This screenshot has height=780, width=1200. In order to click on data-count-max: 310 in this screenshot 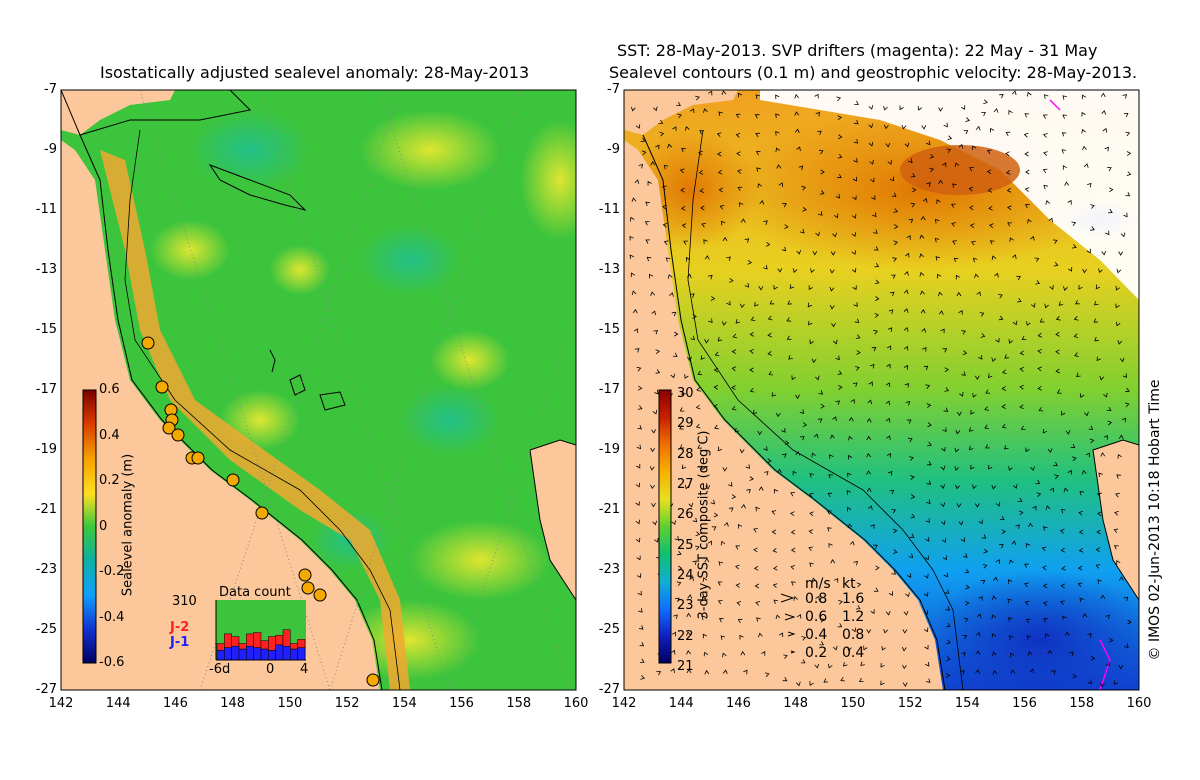, I will do `click(184, 601)`.